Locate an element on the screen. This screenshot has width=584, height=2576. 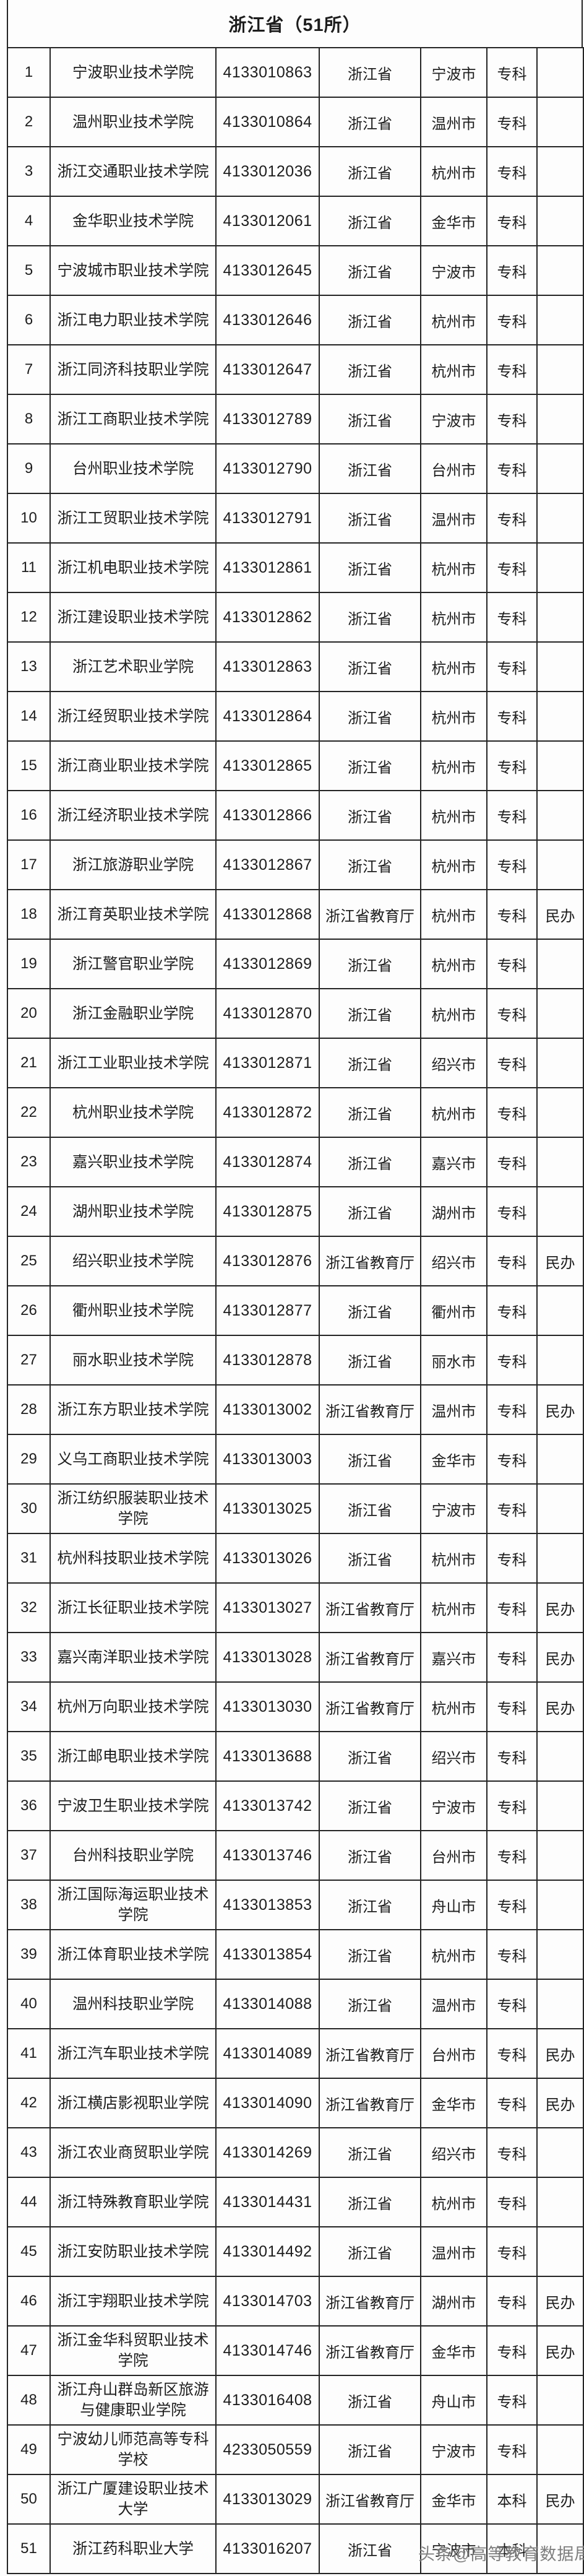
table-row: 8 浙江工商职业技术学院 4133012789 浙江省 宁波市 专科 is located at coordinates (295, 419).